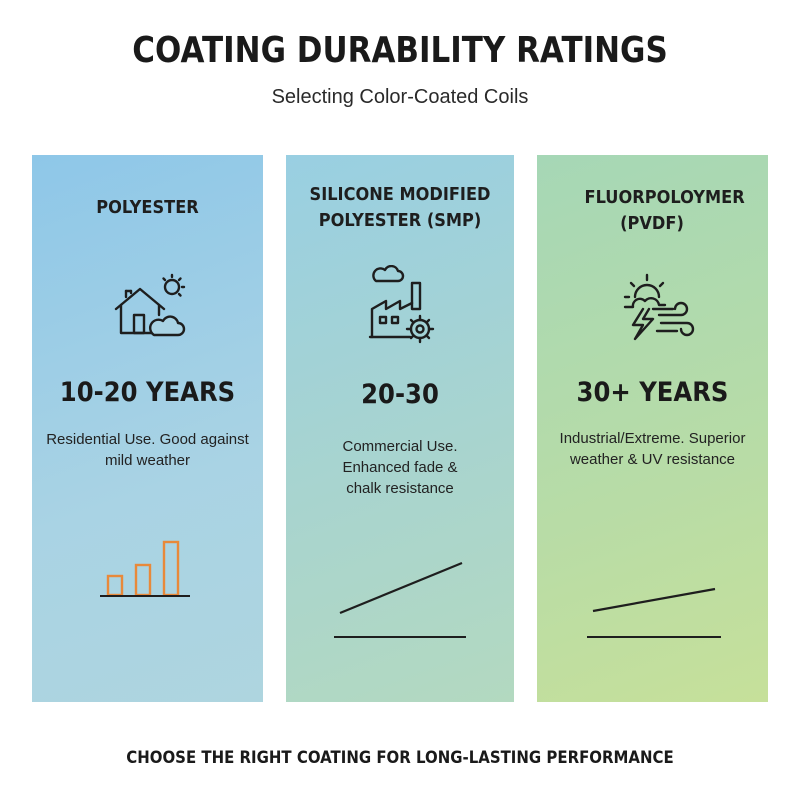 This screenshot has width=800, height=800. What do you see at coordinates (400, 599) in the screenshot?
I see `rising-line-icon` at bounding box center [400, 599].